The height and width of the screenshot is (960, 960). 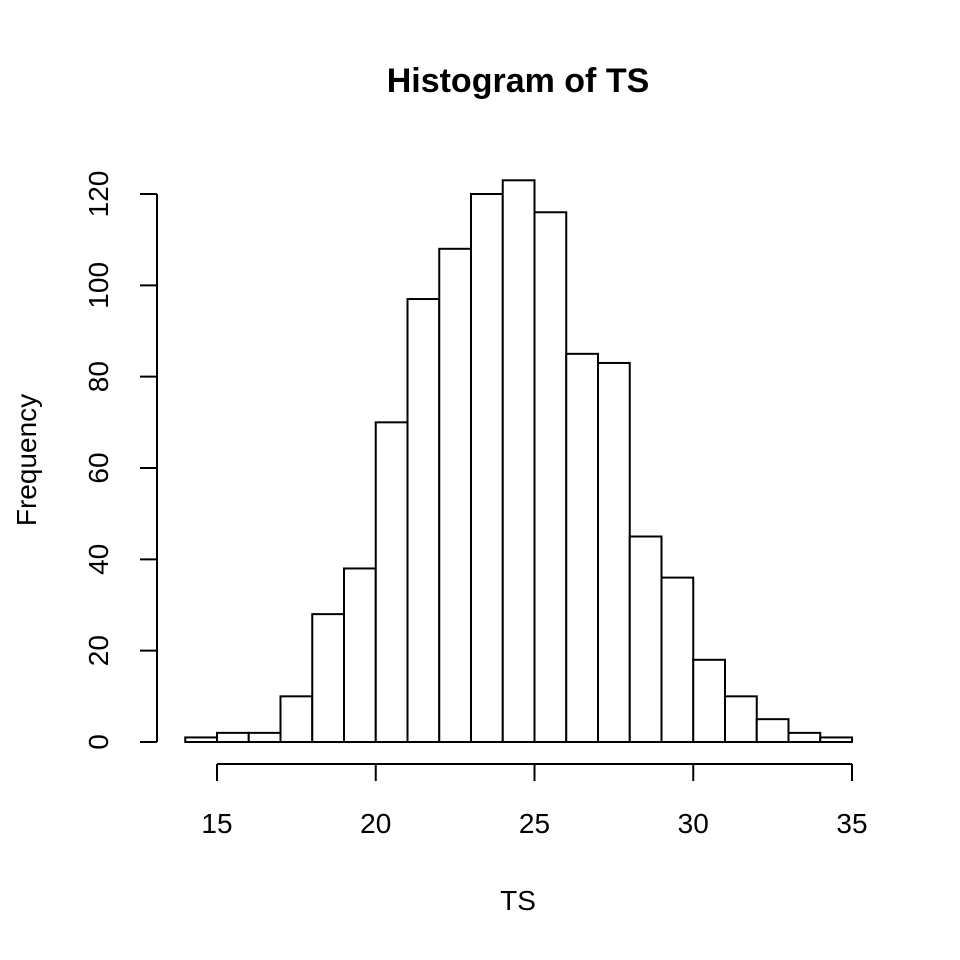 What do you see at coordinates (120, 460) in the screenshot?
I see `y-axis: 0 20 40 60 80 100 120` at bounding box center [120, 460].